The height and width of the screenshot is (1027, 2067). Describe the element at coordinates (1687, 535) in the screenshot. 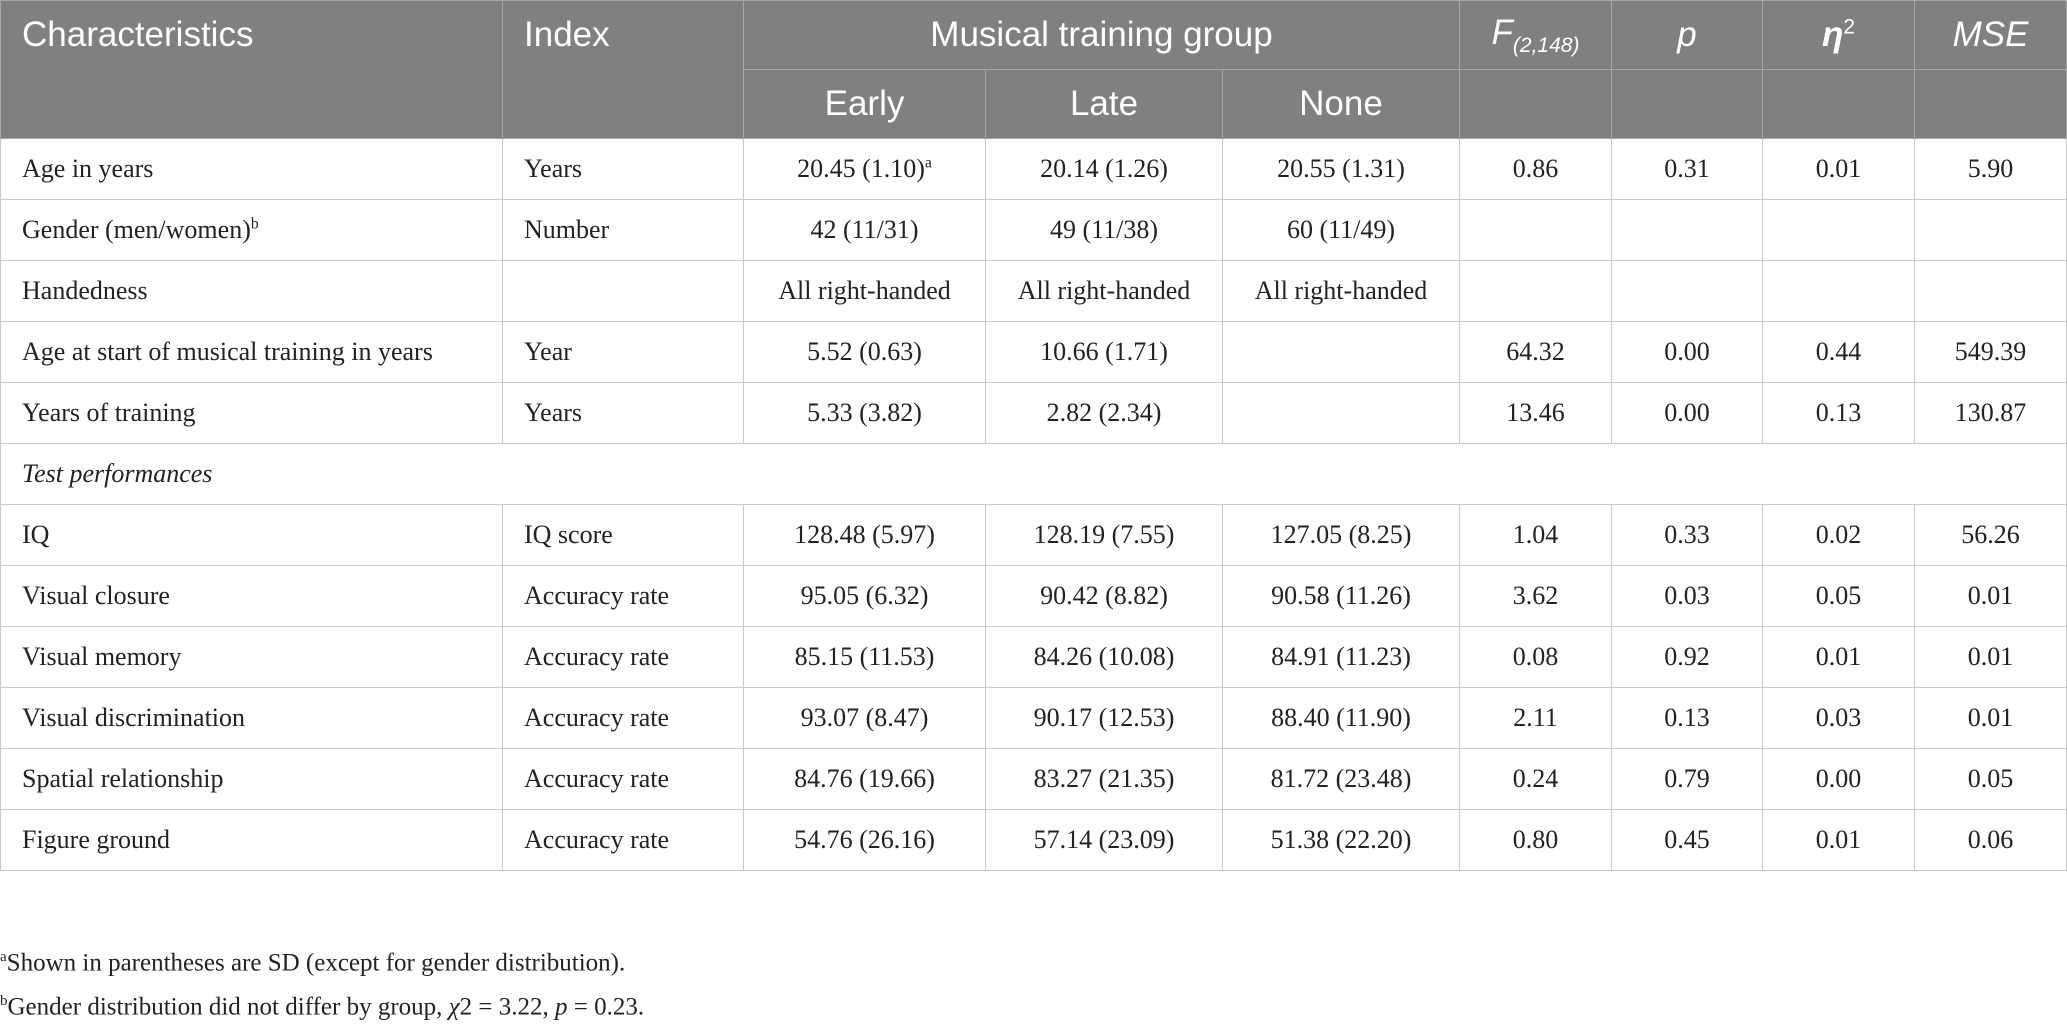

I see `table-cell: 0.33` at that location.